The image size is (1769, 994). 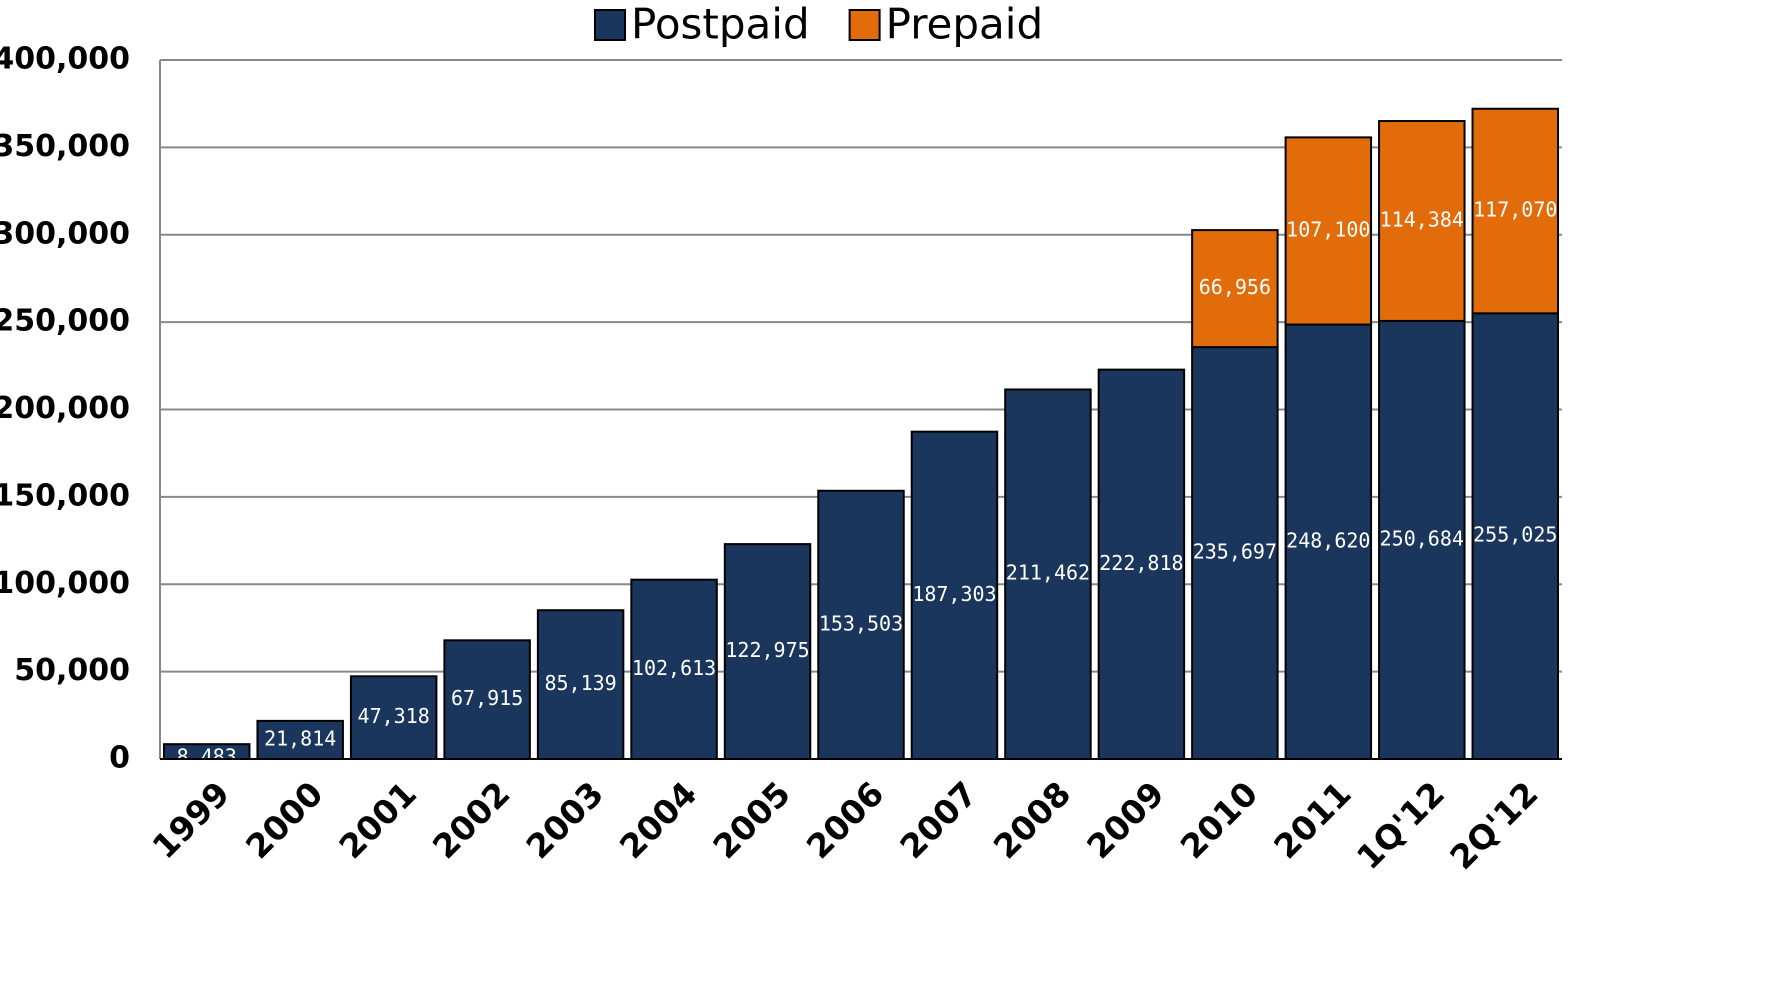 I want to click on value-label: 117,070, so click(x=1515, y=210).